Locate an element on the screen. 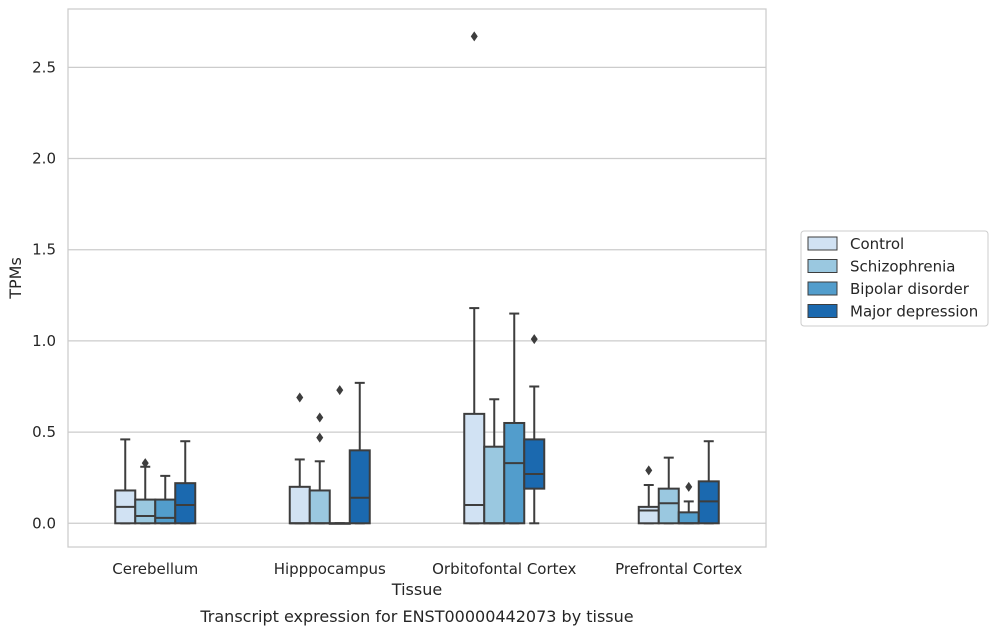 The height and width of the screenshot is (634, 997). y-tick-label: 0.0 is located at coordinates (44, 523).